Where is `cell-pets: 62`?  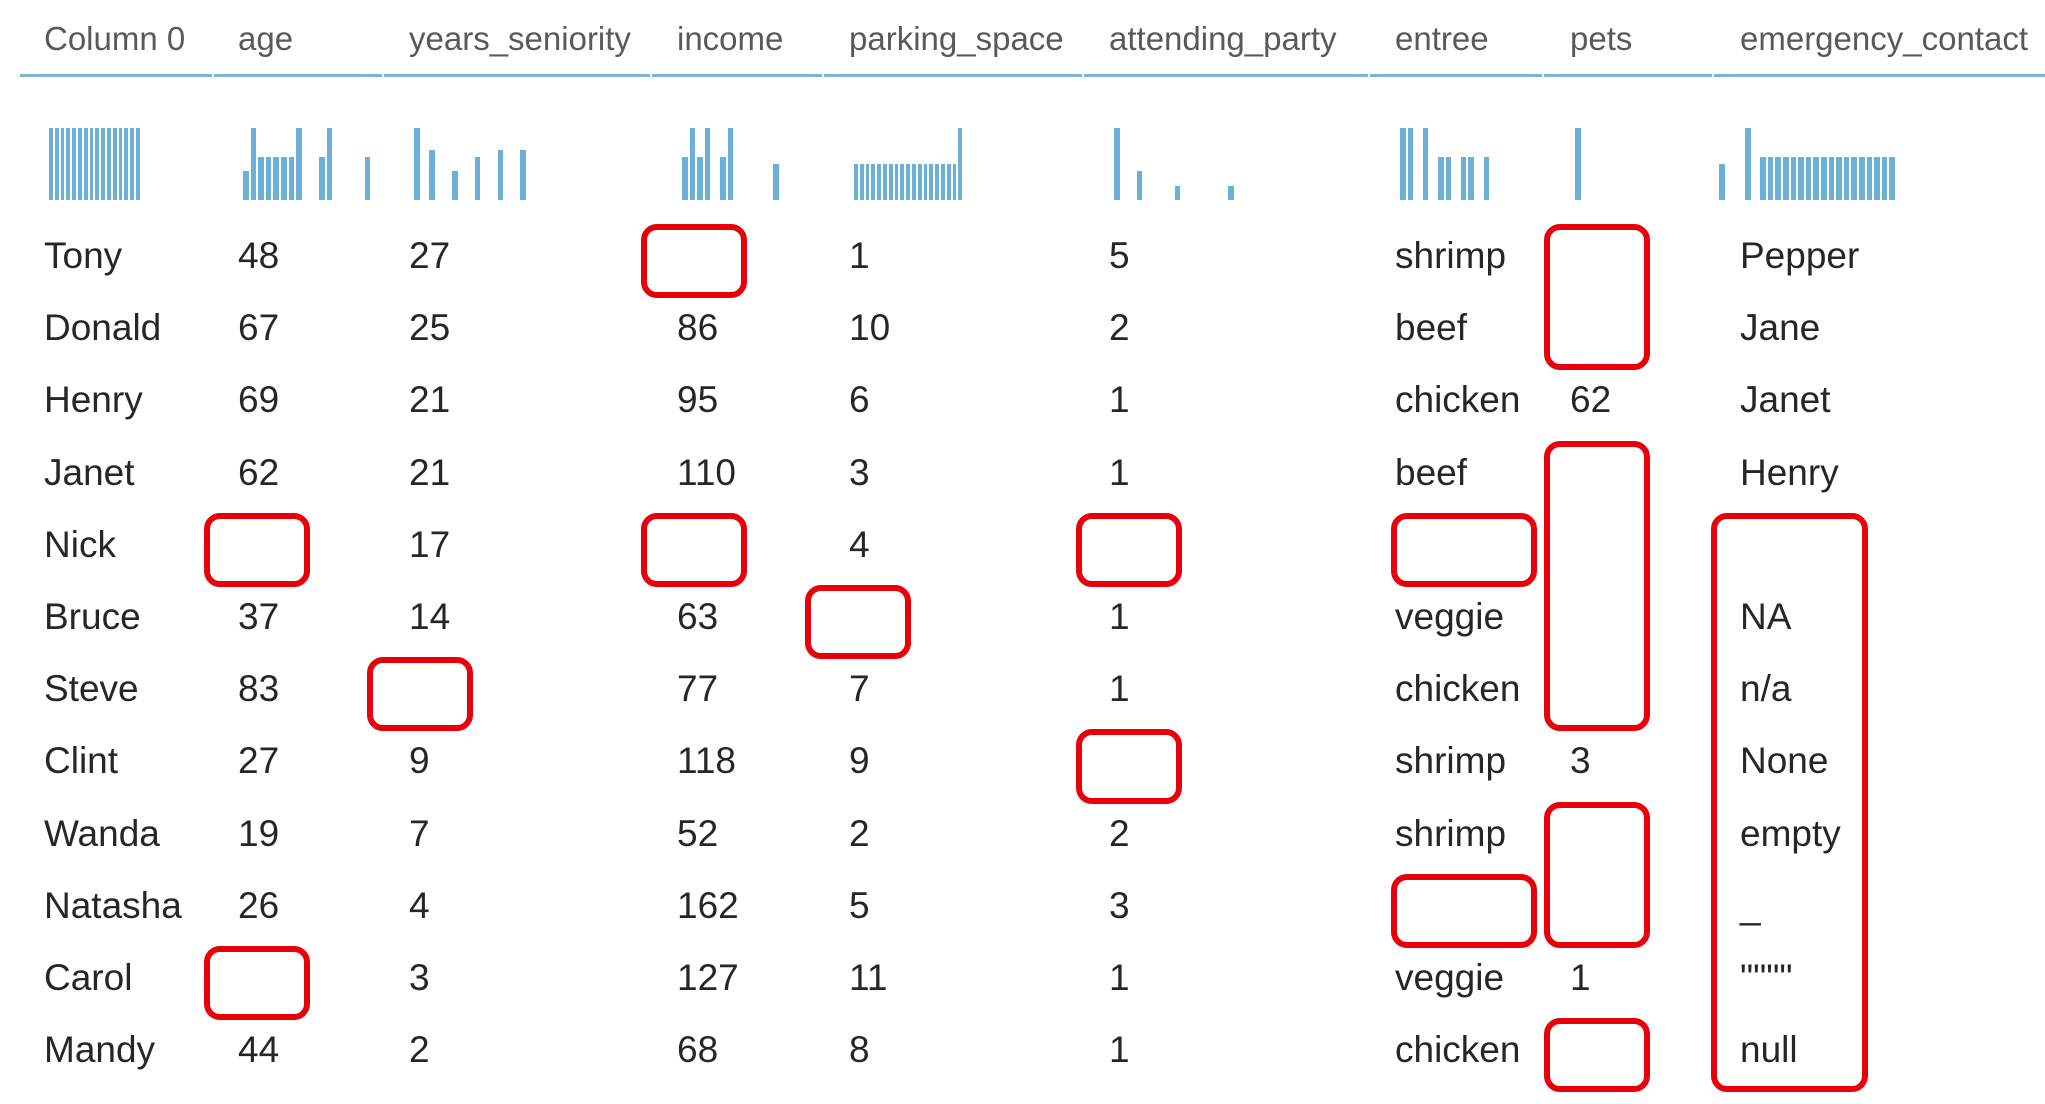
cell-pets: 62 is located at coordinates (1591, 400).